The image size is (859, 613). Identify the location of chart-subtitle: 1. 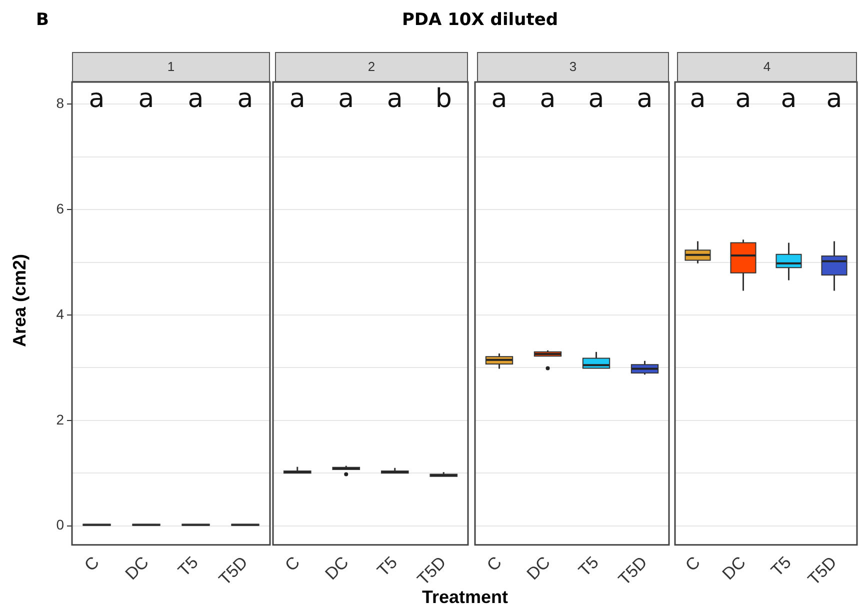
(171, 67).